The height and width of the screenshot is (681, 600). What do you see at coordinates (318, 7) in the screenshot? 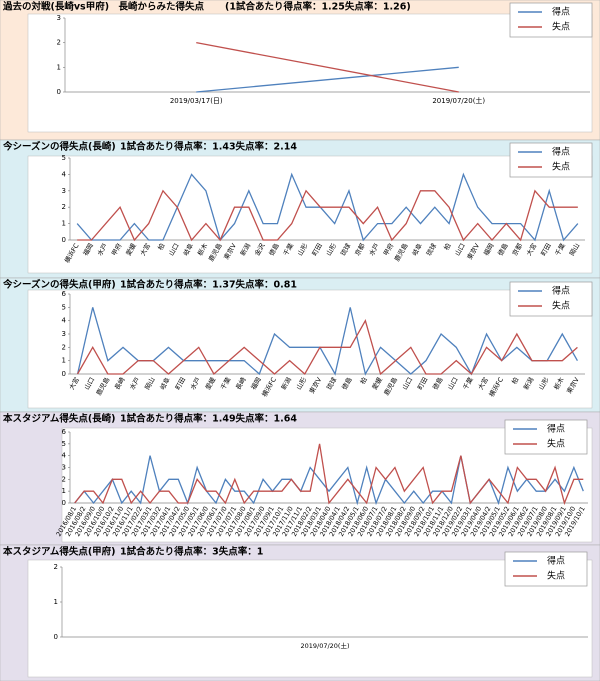
I see `panel-subtitle: (1試合あたり得点率：1.25失点率：1.26)` at bounding box center [318, 7].